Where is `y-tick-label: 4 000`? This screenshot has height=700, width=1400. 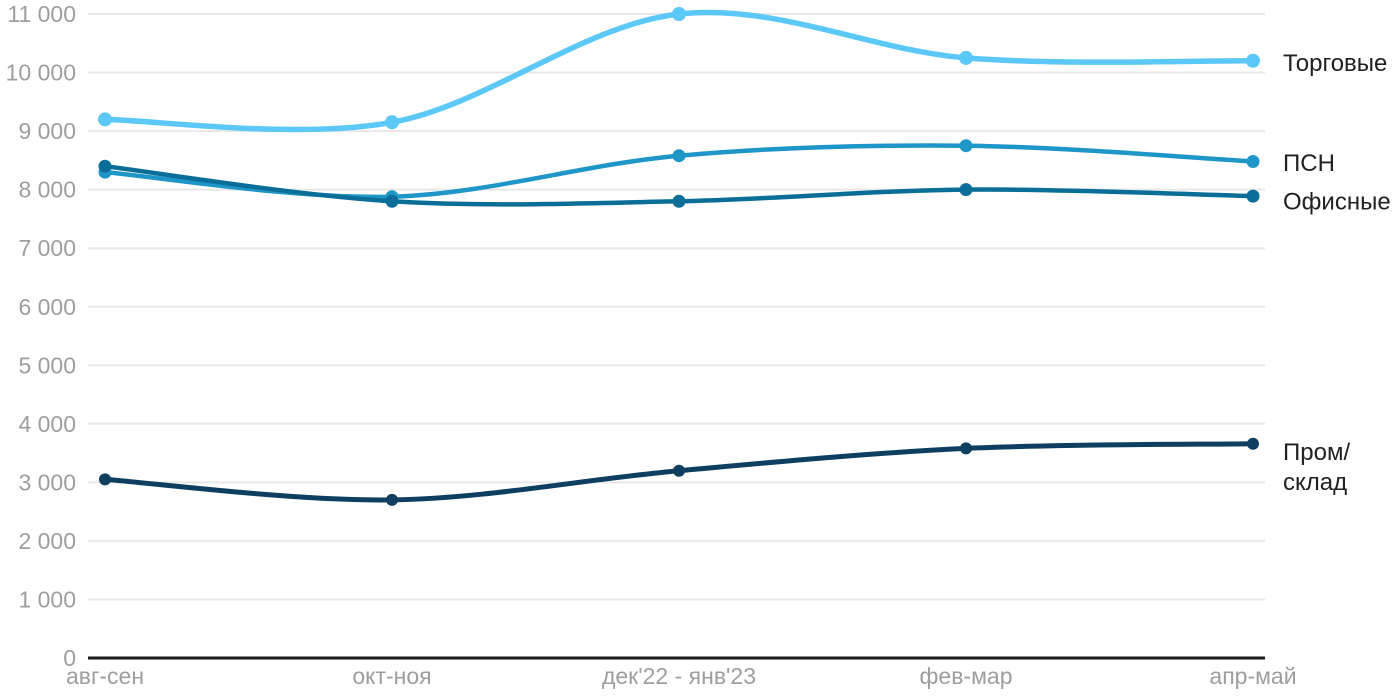
y-tick-label: 4 000 is located at coordinates (47, 424).